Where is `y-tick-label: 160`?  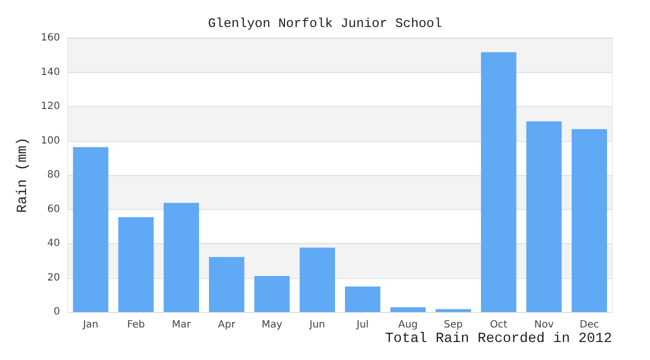 y-tick-label: 160 is located at coordinates (50, 38).